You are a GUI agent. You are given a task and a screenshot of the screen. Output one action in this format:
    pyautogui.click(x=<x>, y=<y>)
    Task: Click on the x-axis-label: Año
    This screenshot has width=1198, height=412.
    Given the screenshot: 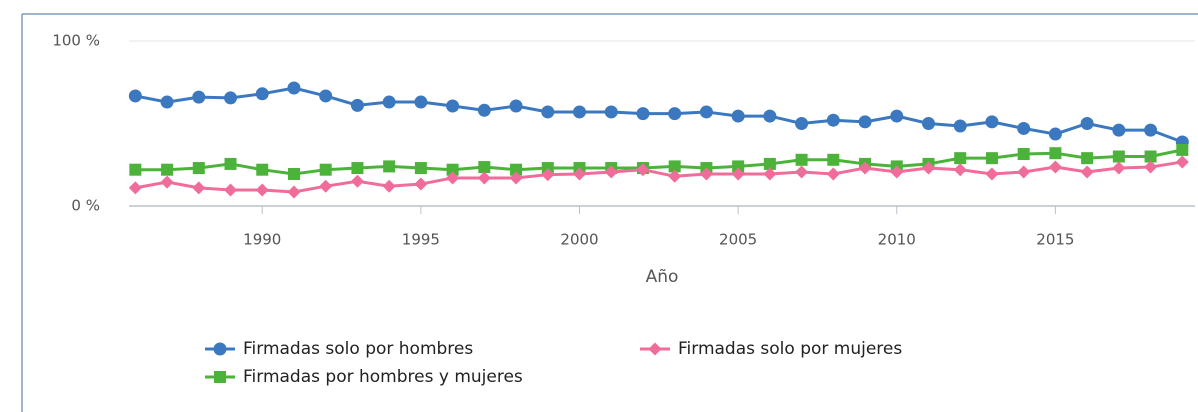 What is the action you would take?
    pyautogui.click(x=662, y=277)
    